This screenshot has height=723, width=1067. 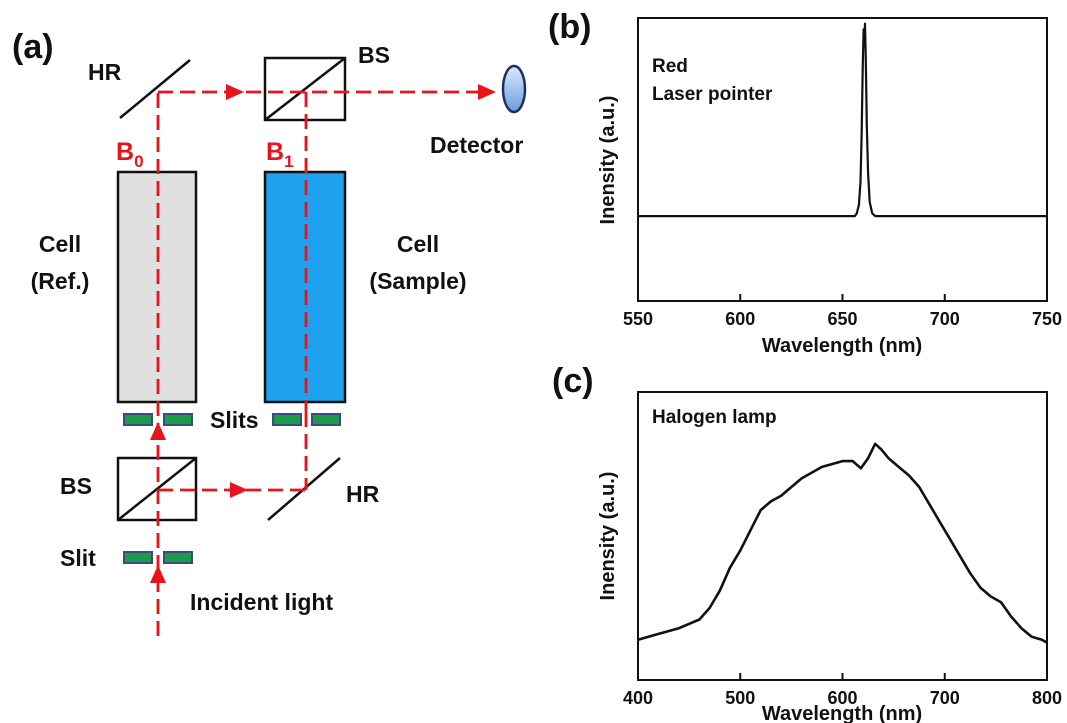 I want to click on slit-input-right, so click(x=178, y=557).